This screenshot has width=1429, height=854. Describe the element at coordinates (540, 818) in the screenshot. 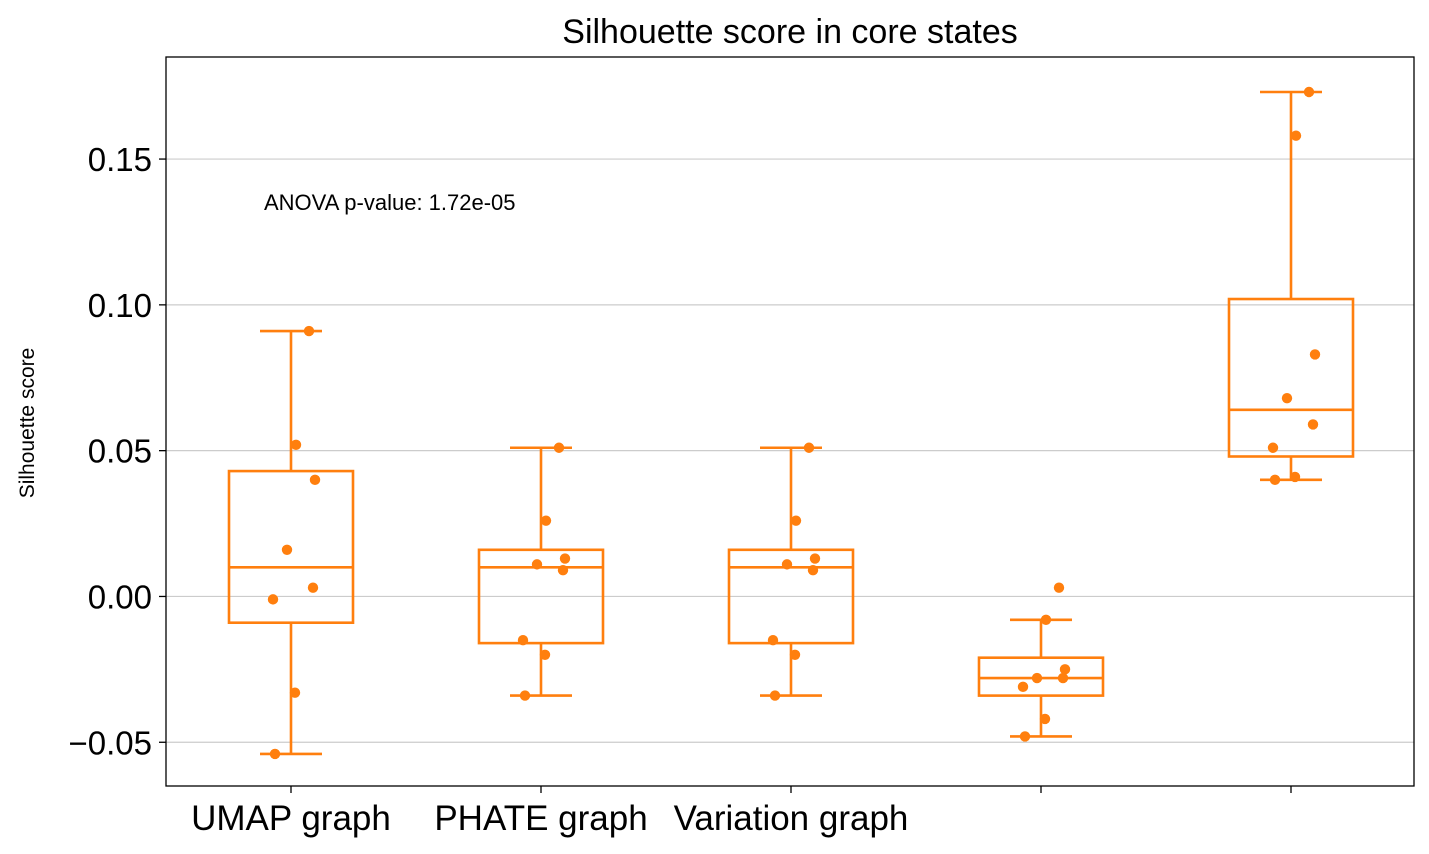

I see `x-tick-label: PHATE graph` at that location.